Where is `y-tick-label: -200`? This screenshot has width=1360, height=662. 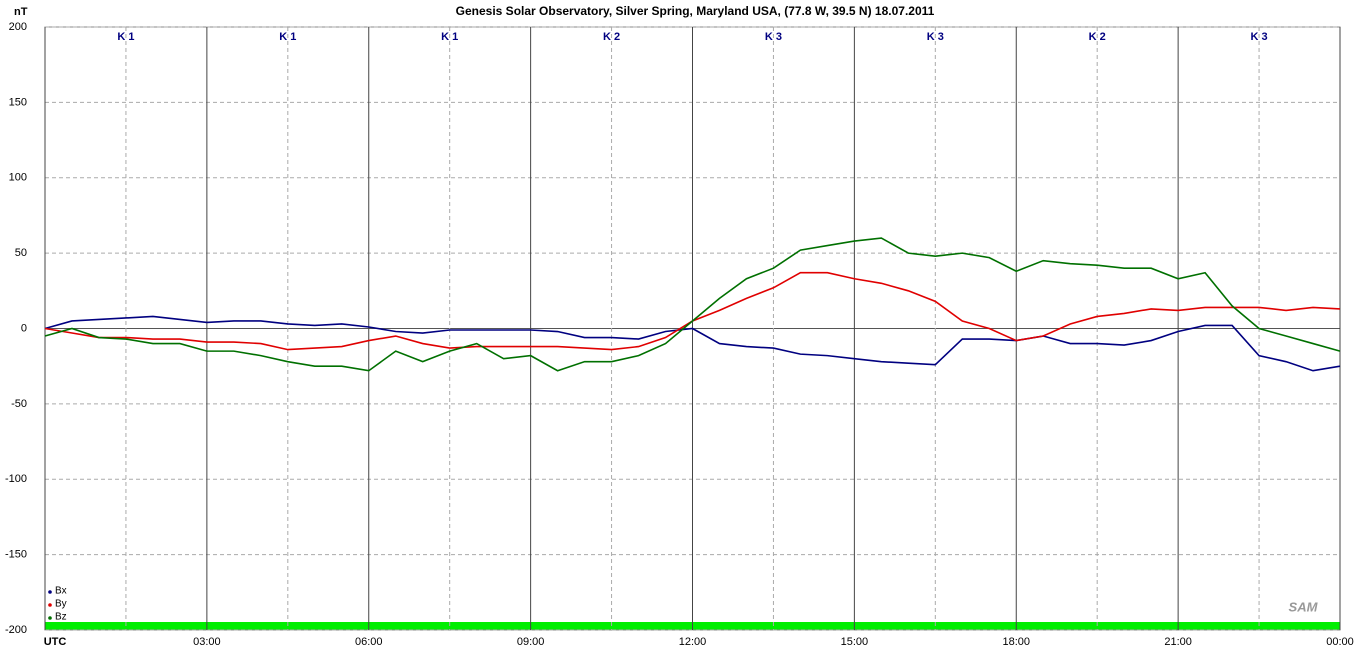 y-tick-label: -200 is located at coordinates (16, 630).